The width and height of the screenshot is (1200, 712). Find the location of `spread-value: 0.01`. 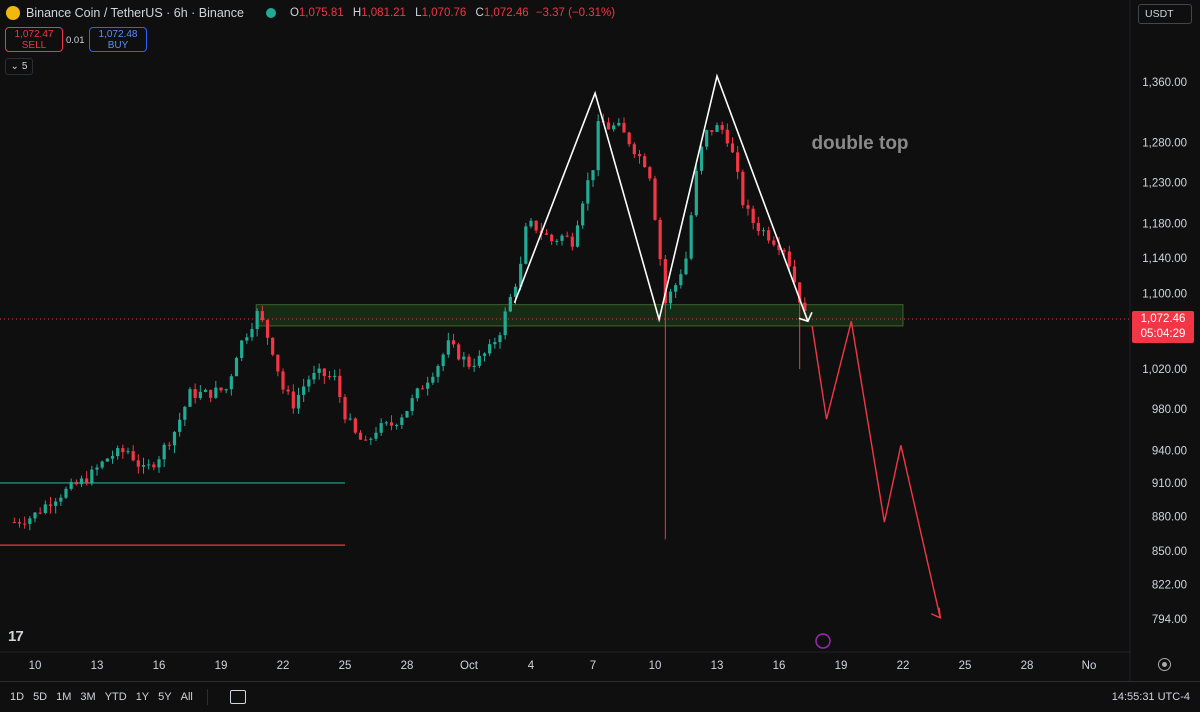

spread-value: 0.01 is located at coordinates (75, 40).